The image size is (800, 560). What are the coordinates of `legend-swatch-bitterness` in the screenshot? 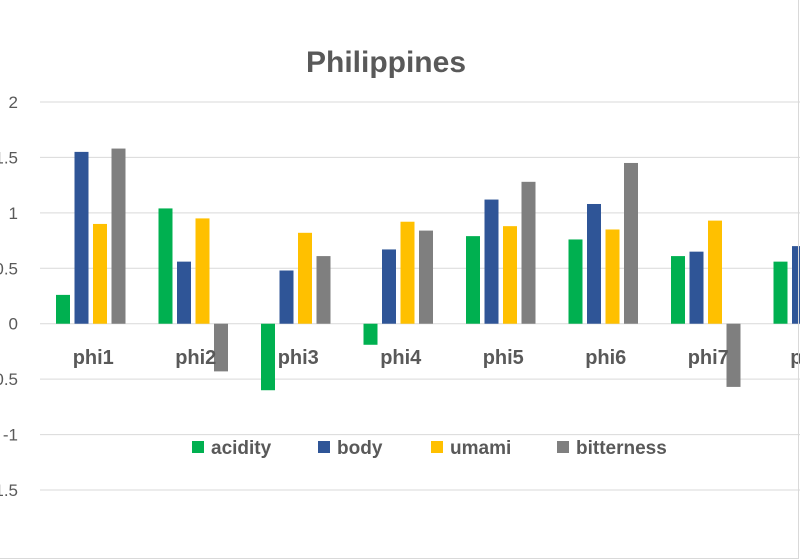 It's located at (563, 447).